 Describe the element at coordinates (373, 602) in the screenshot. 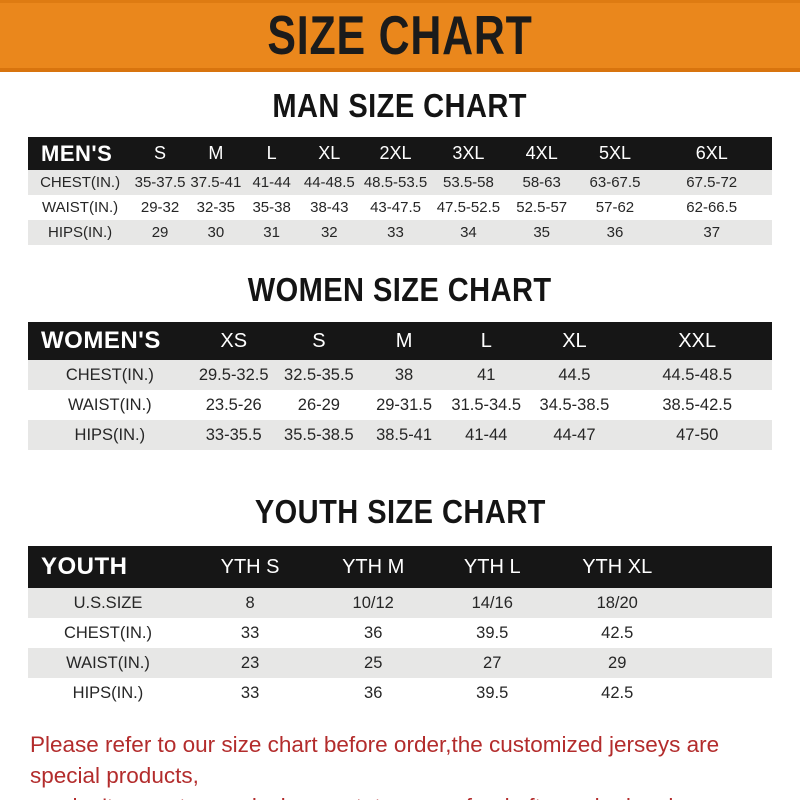

I see `size-value: 10/12` at that location.